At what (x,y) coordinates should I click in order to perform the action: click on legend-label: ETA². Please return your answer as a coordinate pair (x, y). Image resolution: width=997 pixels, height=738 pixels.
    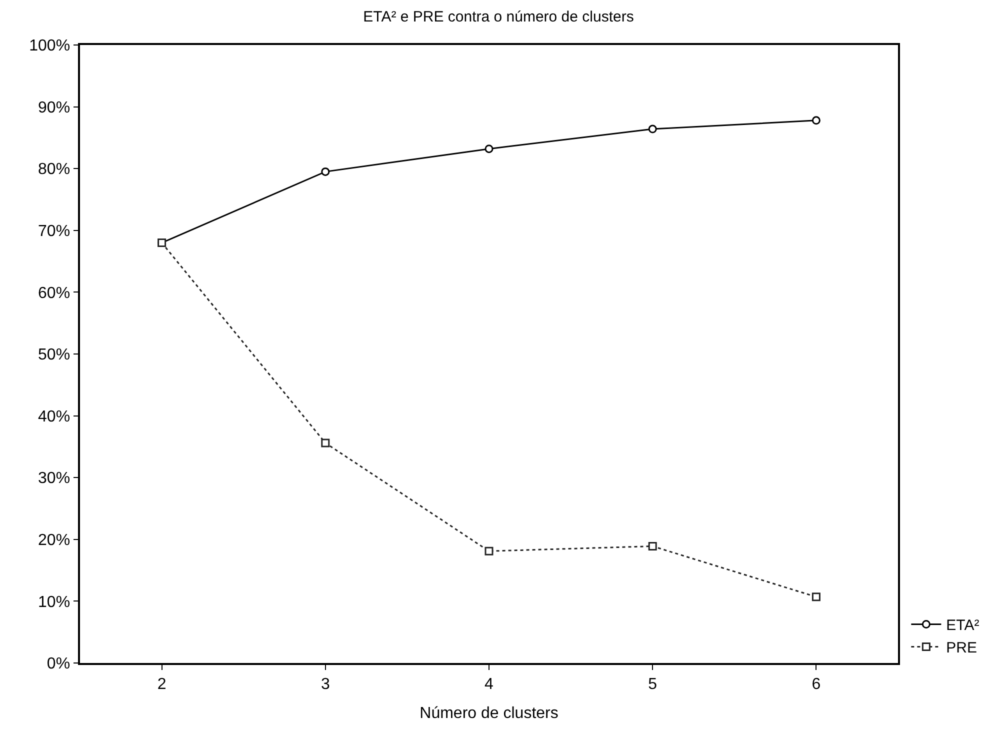
    Looking at the image, I should click on (963, 625).